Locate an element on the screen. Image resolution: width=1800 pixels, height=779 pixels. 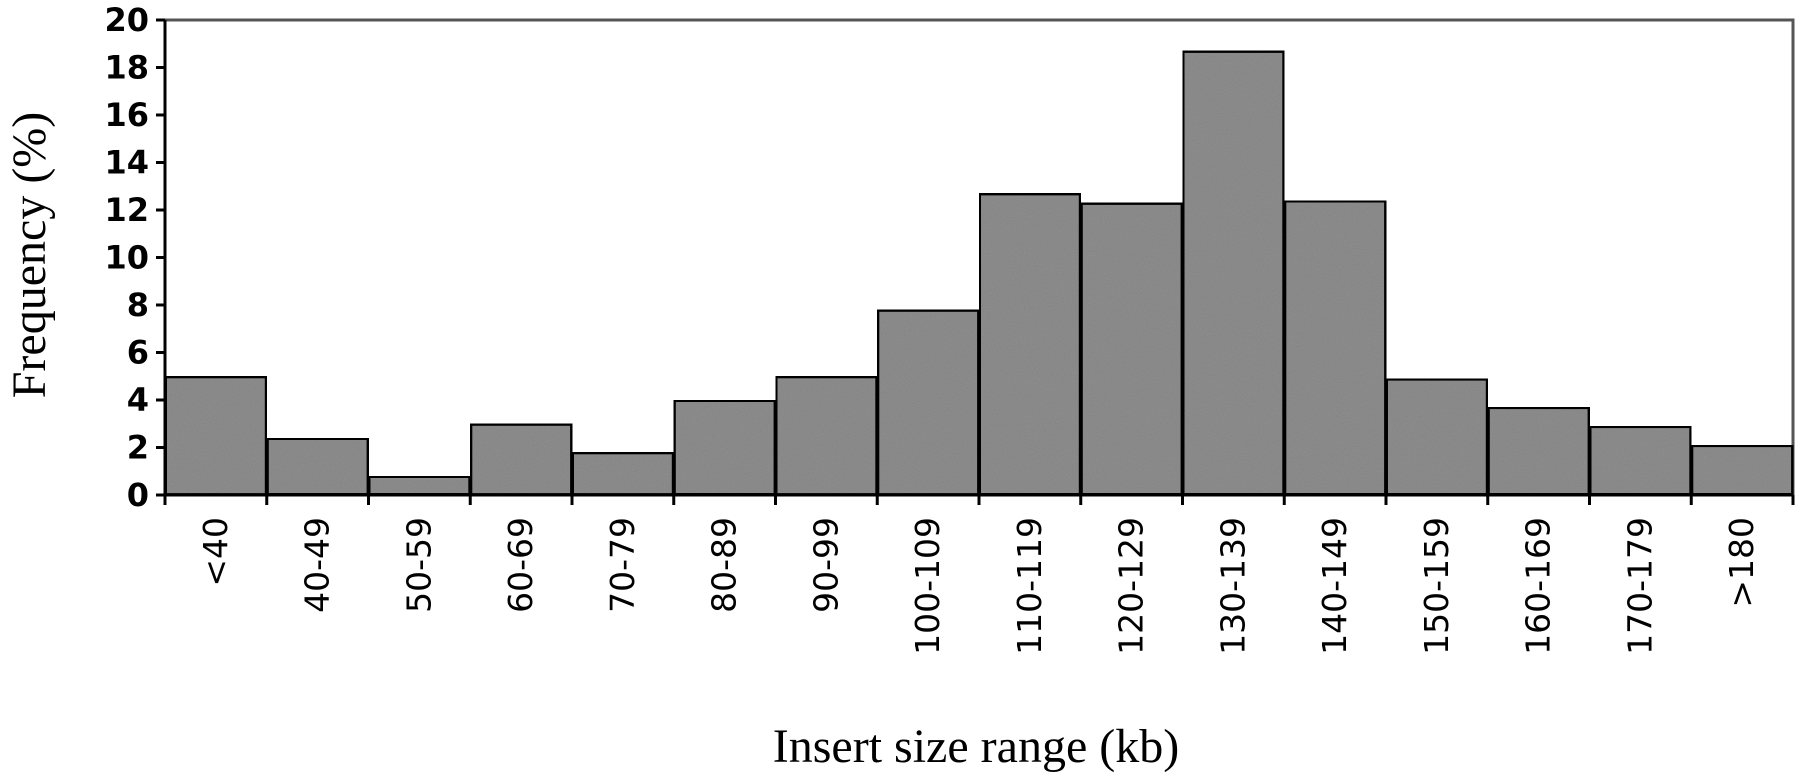
x-tick-label: 80-89 is located at coordinates (724, 565).